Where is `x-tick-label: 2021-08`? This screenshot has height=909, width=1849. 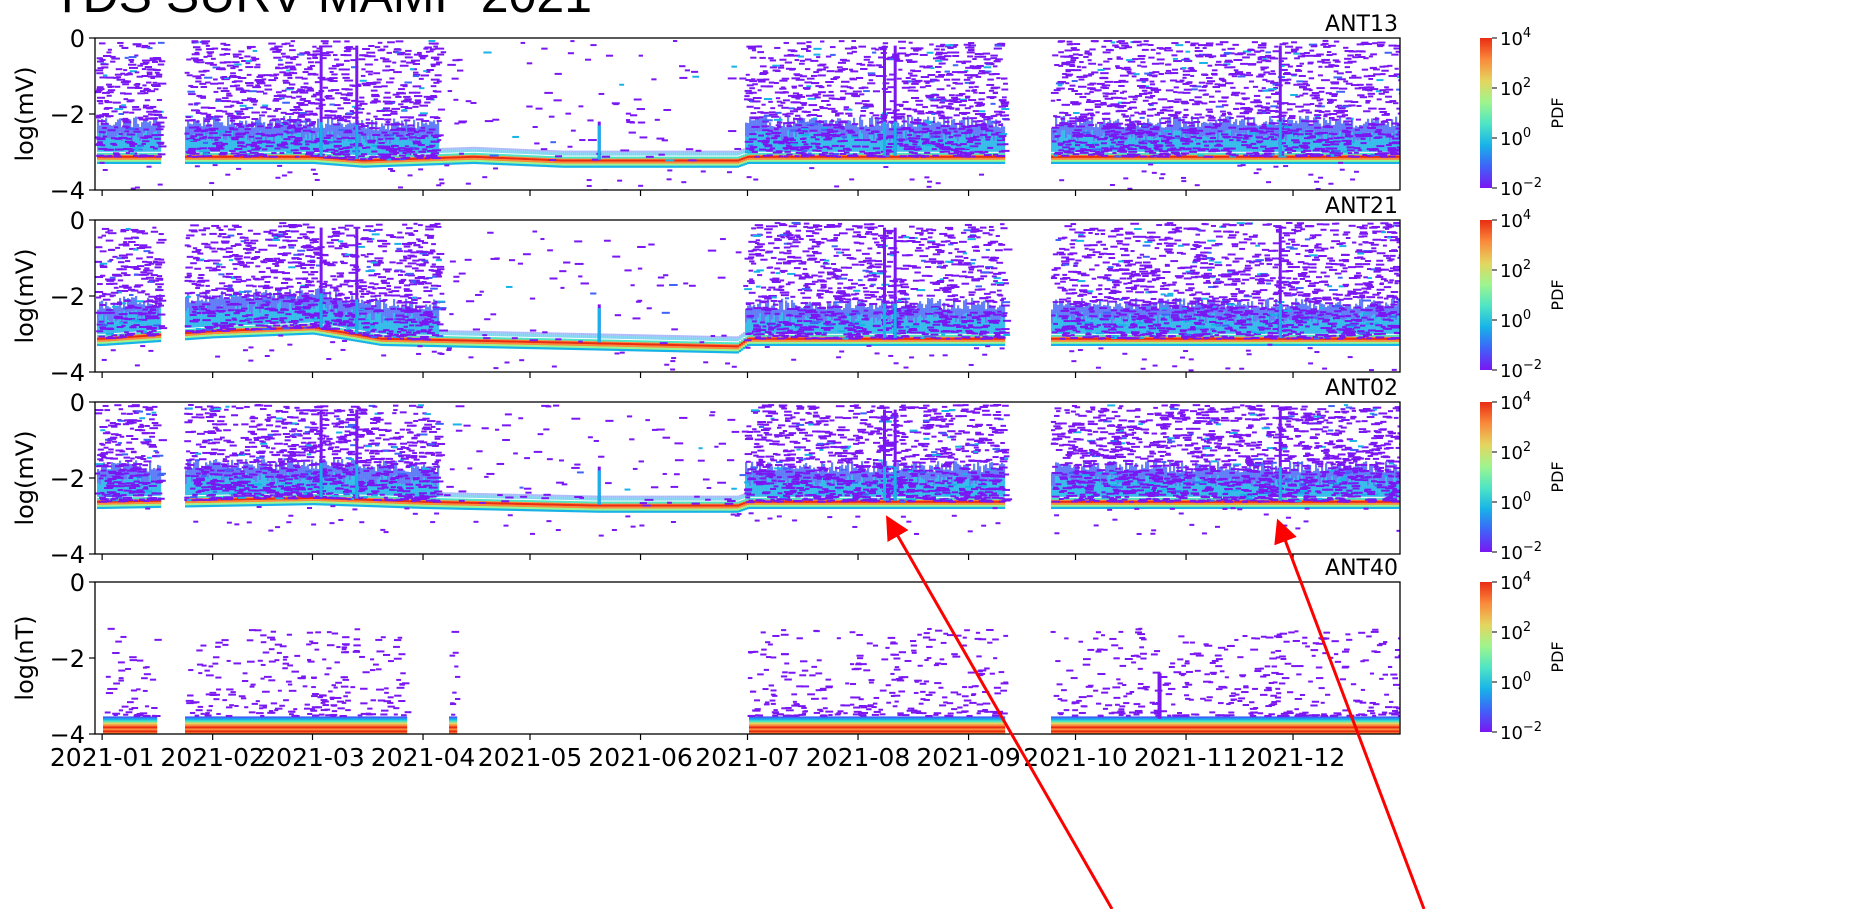 x-tick-label: 2021-08 is located at coordinates (858, 757).